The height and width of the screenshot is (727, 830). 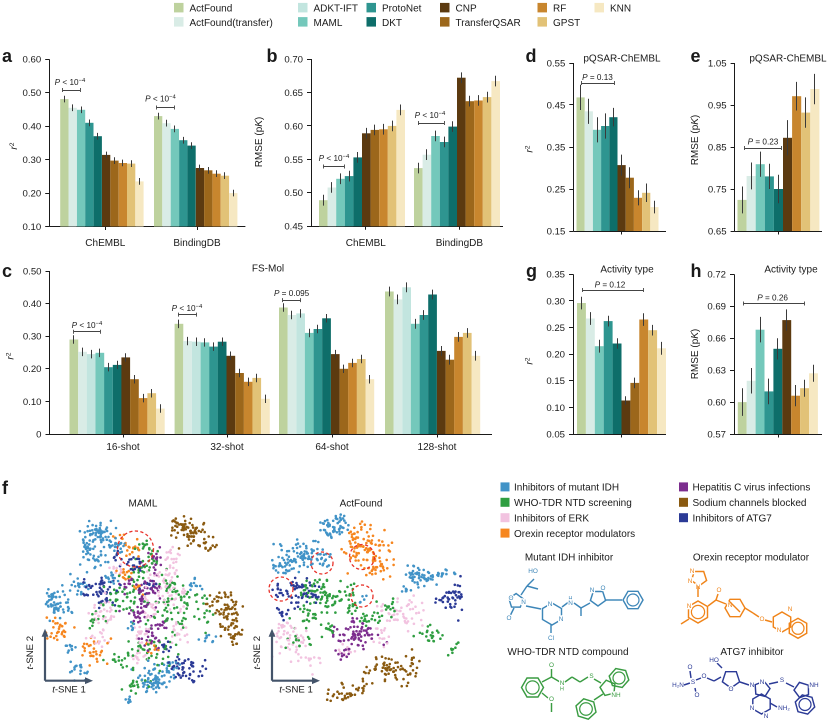 I want to click on svg-text: ChEMBL, so click(x=105, y=243).